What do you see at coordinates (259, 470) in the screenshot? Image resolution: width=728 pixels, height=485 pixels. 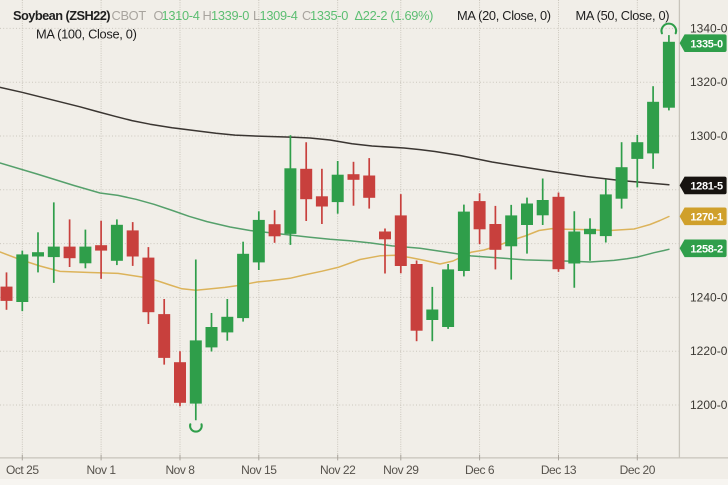 I see `svg-text: Nov 15` at bounding box center [259, 470].